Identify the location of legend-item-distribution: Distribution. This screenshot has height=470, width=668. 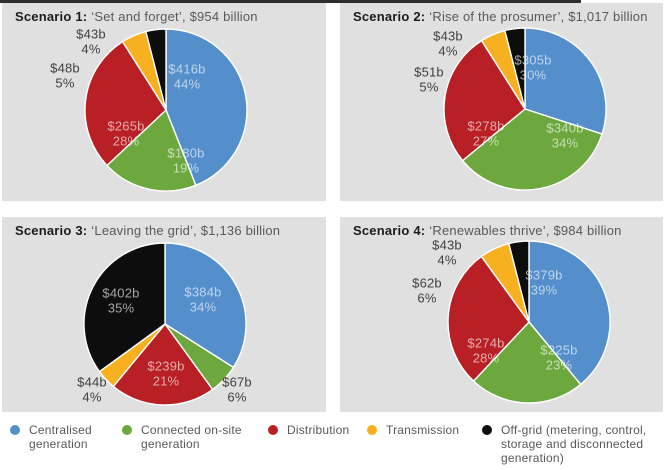
(314, 430).